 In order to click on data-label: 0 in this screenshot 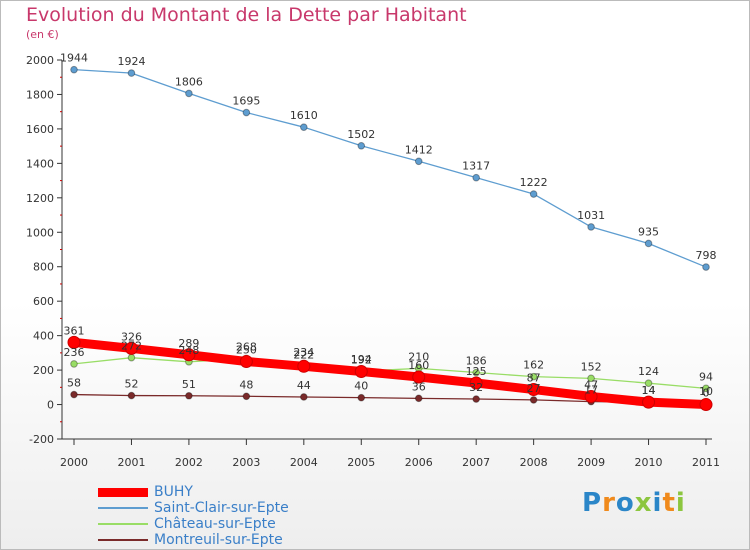, I will do `click(706, 393)`.